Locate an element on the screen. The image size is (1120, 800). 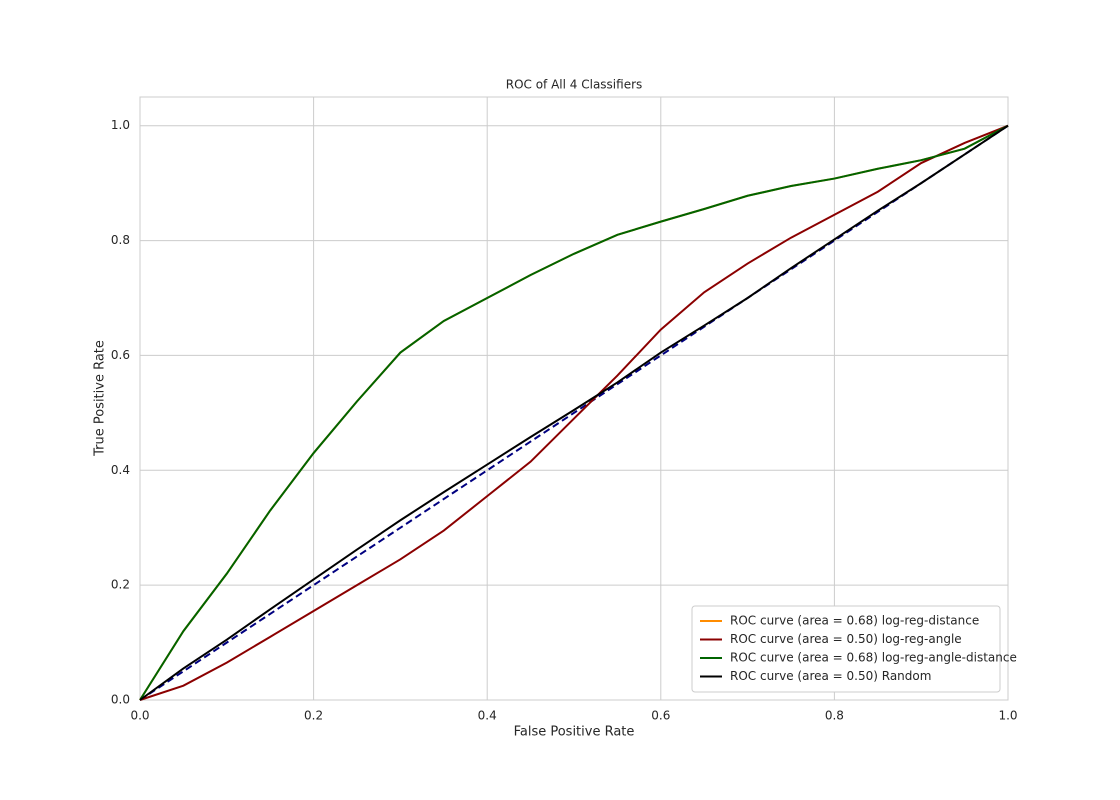
x-tick-label: 0.8 is located at coordinates (834, 716).